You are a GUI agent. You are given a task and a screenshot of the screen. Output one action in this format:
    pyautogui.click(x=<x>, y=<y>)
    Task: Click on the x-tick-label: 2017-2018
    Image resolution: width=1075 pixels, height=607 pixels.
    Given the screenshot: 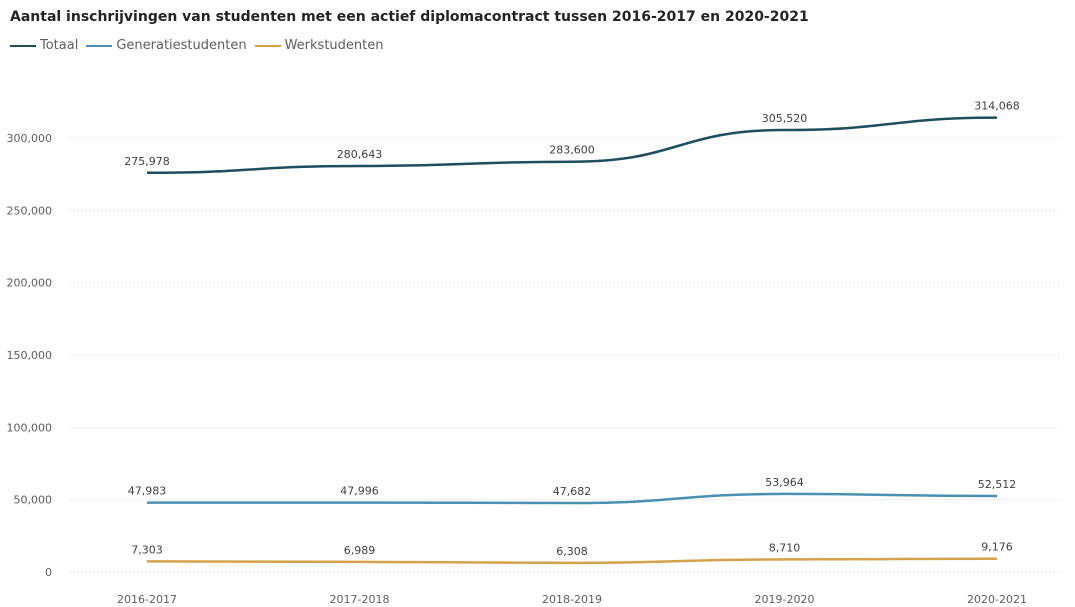 What is the action you would take?
    pyautogui.click(x=360, y=599)
    